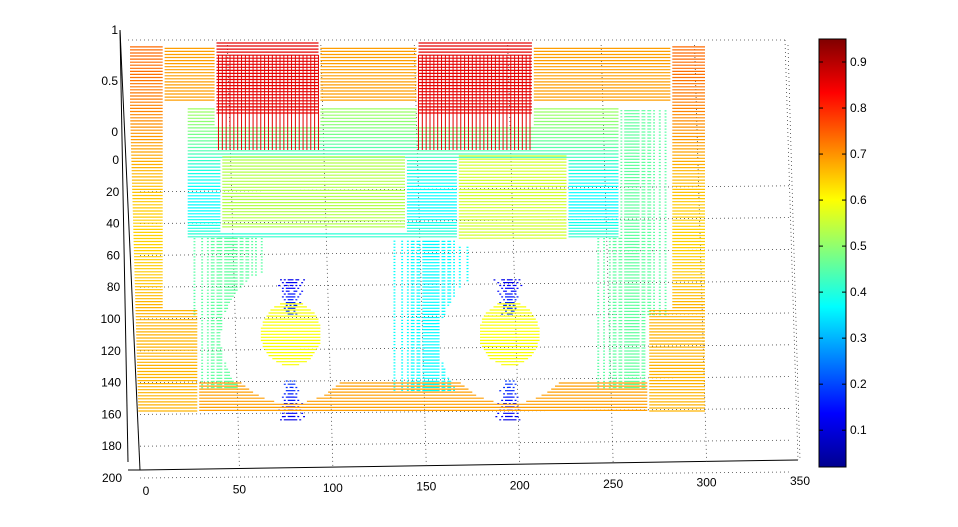 Image resolution: width=958 pixels, height=527 pixels. I want to click on z-tick-label: 1, so click(114, 30).